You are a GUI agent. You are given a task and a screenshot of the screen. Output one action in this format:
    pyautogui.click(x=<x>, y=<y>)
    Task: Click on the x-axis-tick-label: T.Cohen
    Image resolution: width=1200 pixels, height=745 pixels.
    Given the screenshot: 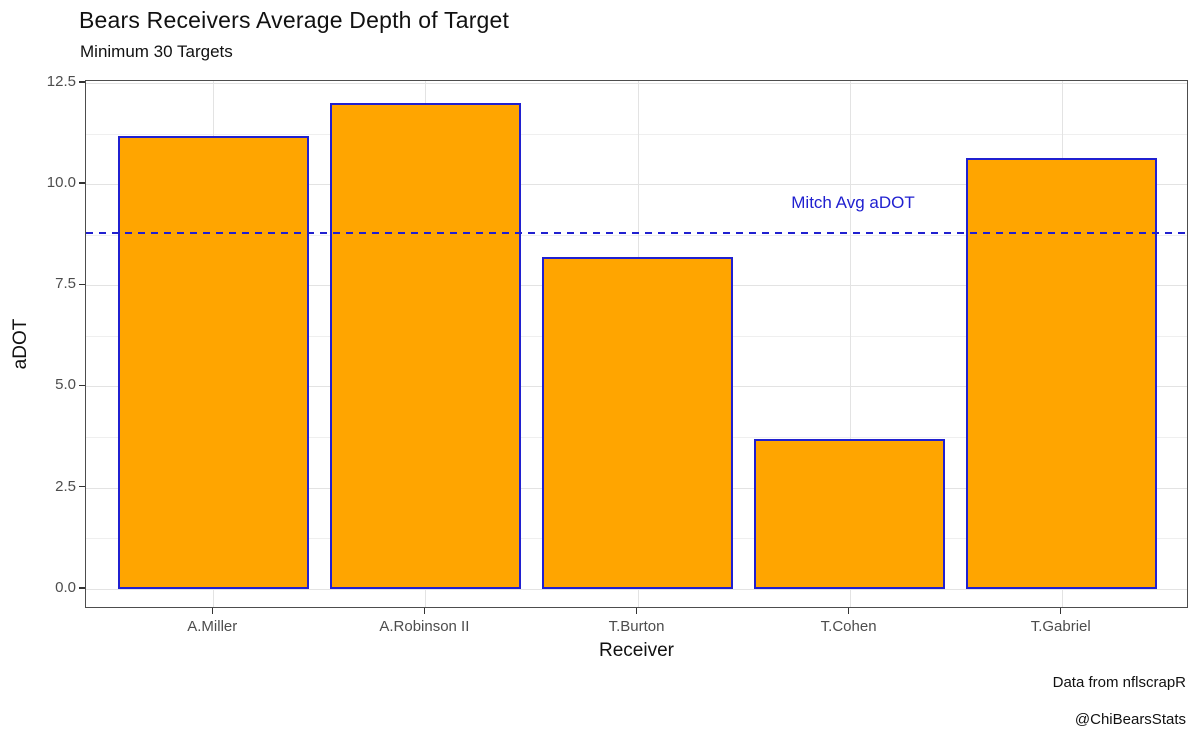 What is the action you would take?
    pyautogui.click(x=848, y=626)
    